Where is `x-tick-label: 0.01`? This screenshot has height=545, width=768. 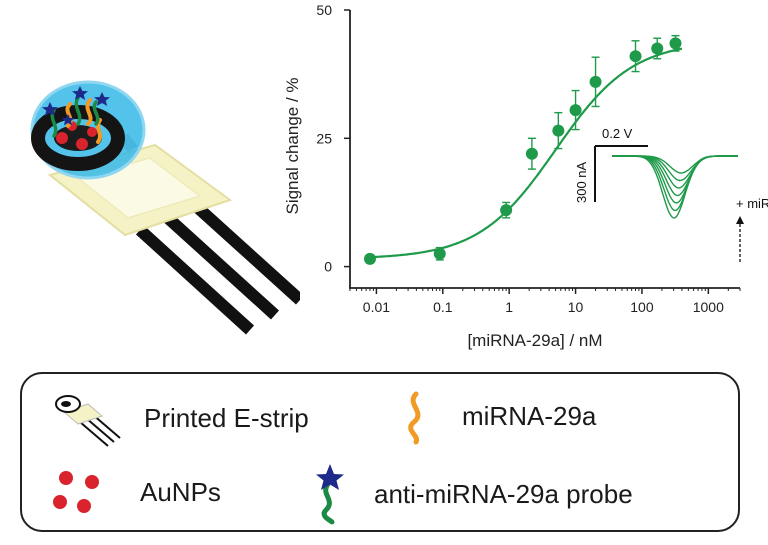 x-tick-label: 0.01 is located at coordinates (376, 307).